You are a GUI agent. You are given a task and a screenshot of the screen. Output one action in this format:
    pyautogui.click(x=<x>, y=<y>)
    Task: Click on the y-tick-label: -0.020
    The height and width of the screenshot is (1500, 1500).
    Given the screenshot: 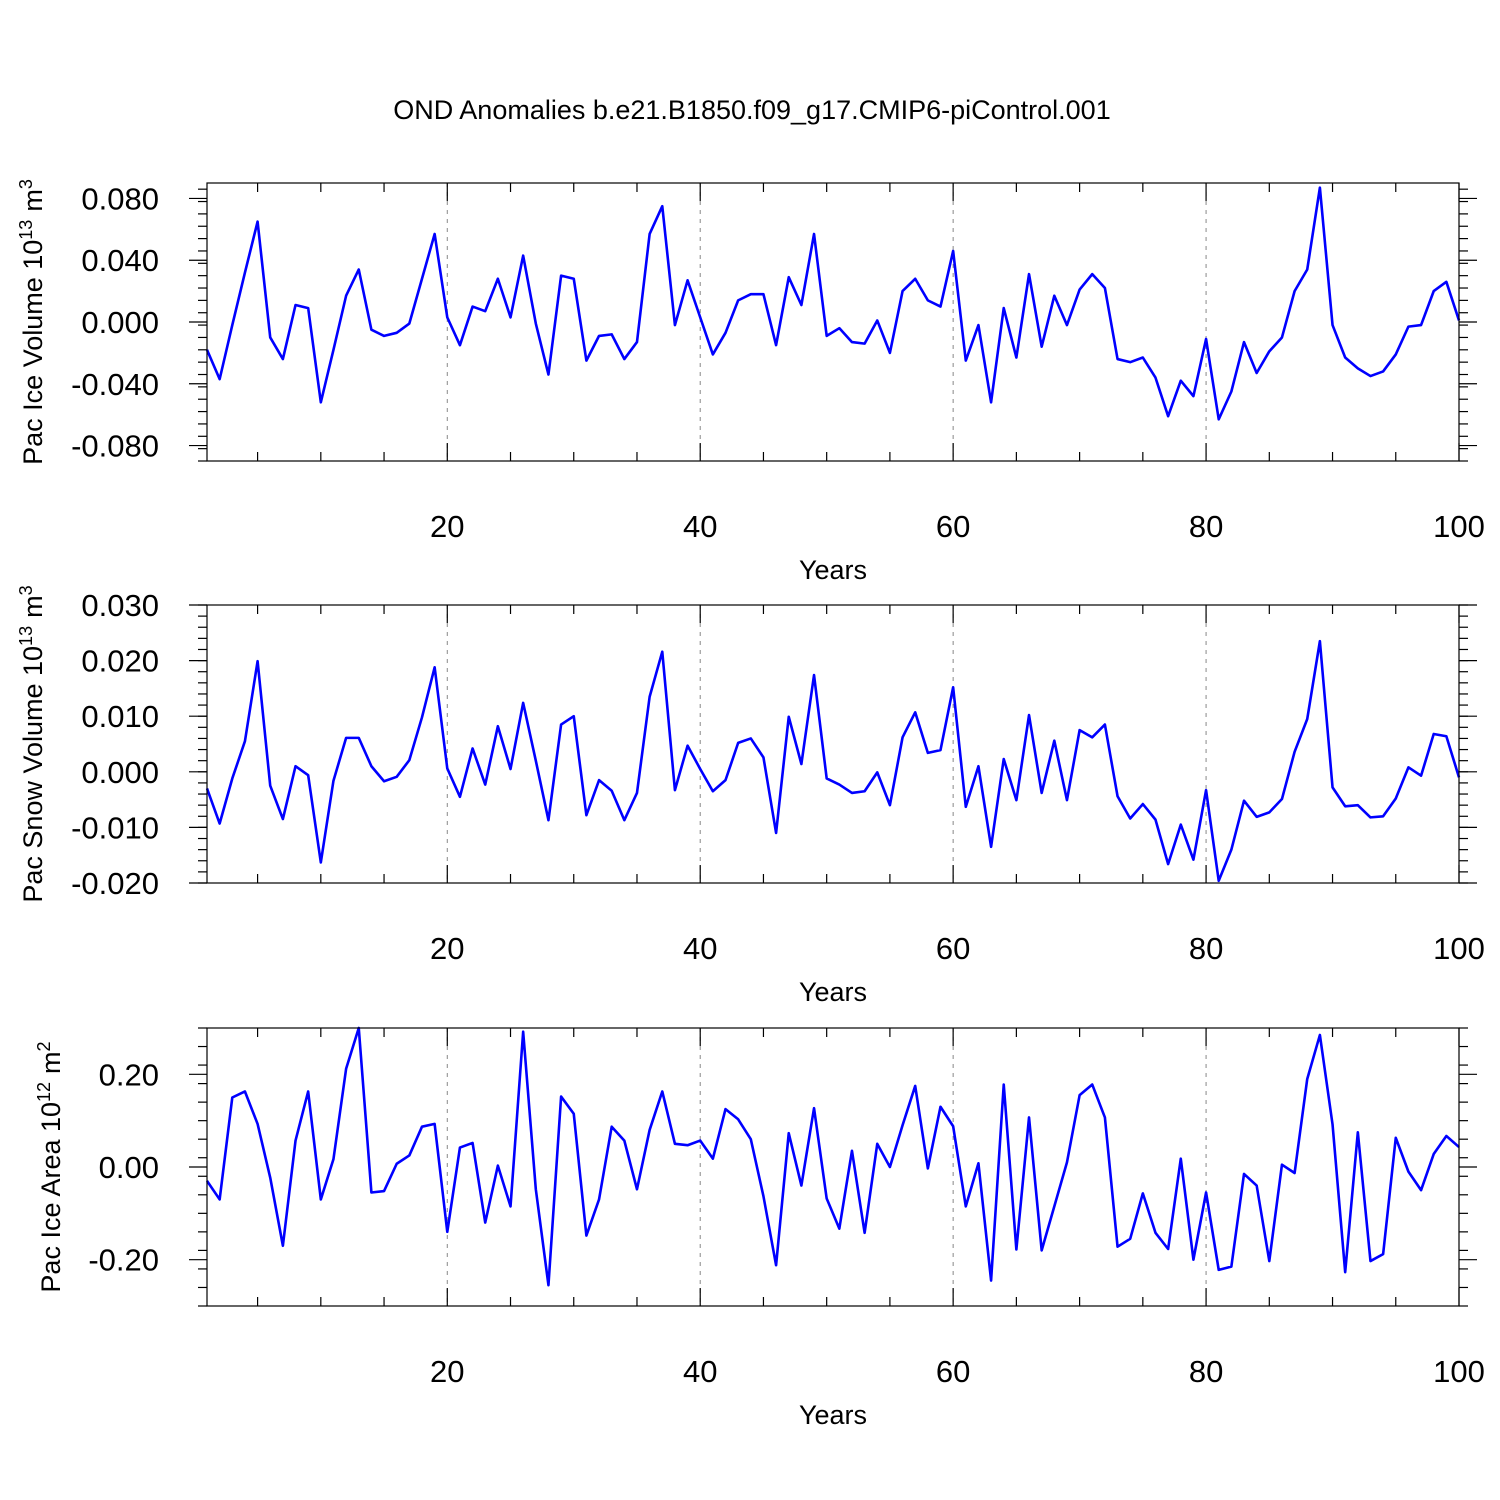 What is the action you would take?
    pyautogui.click(x=115, y=883)
    